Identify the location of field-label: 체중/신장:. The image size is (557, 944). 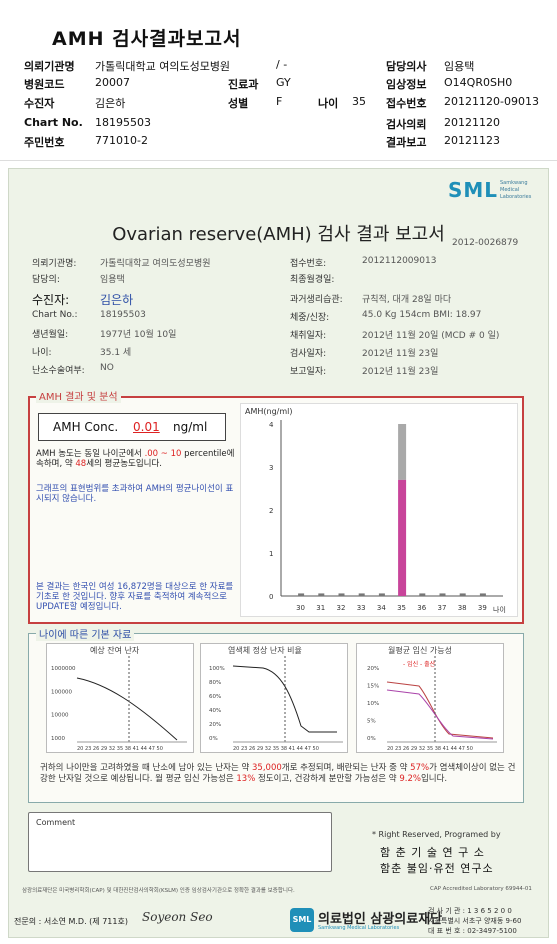
(310, 318).